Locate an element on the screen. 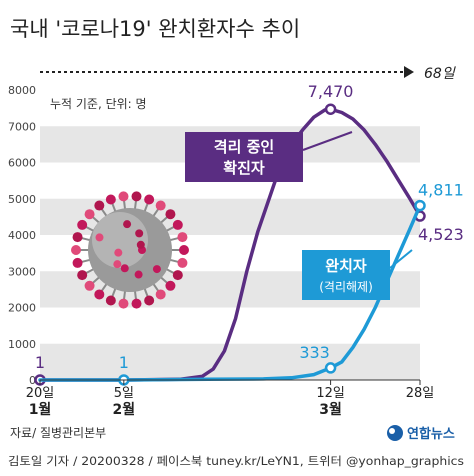 The height and width of the screenshot is (476, 474). x-tick-label: 5일 is located at coordinates (124, 393).